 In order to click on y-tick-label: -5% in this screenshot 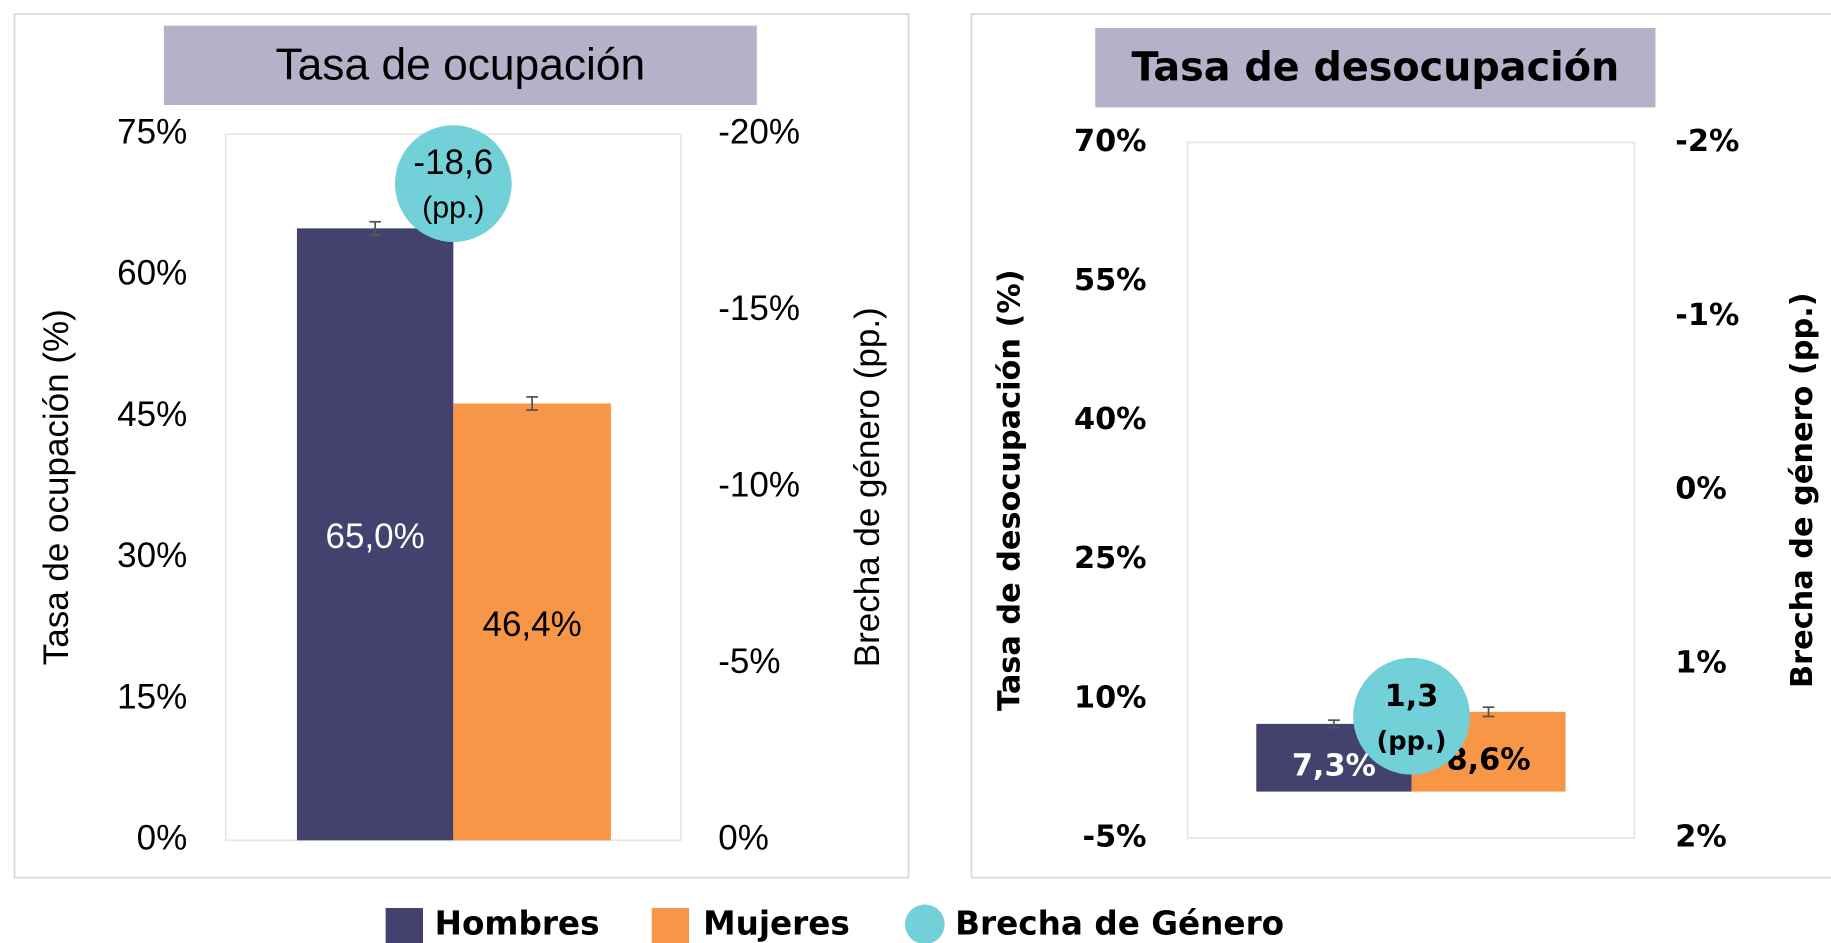, I will do `click(1115, 836)`.